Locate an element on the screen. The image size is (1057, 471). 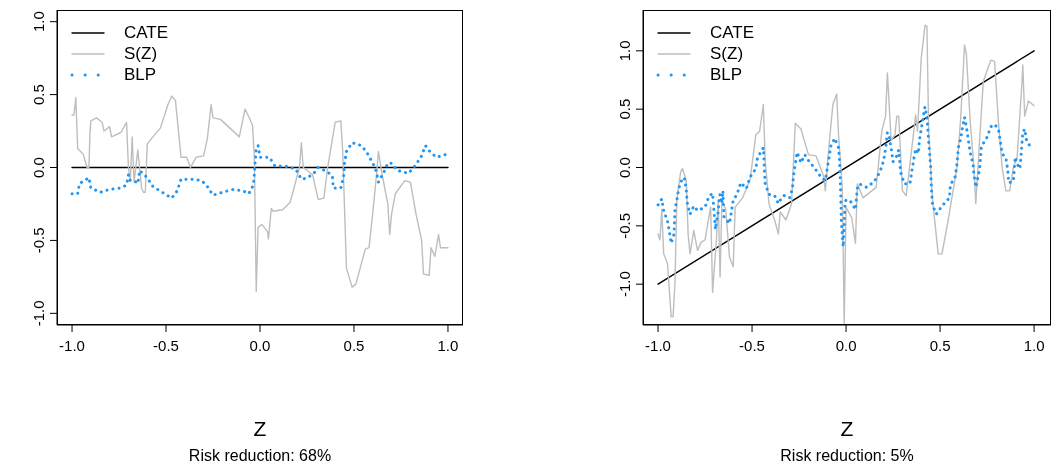
text: Risk reduction: 5% is located at coordinates (847, 456).